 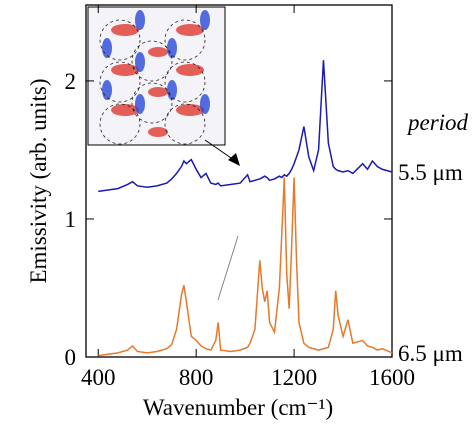 I want to click on y-axis-label: Emissivity (arb. units), so click(x=38, y=180).